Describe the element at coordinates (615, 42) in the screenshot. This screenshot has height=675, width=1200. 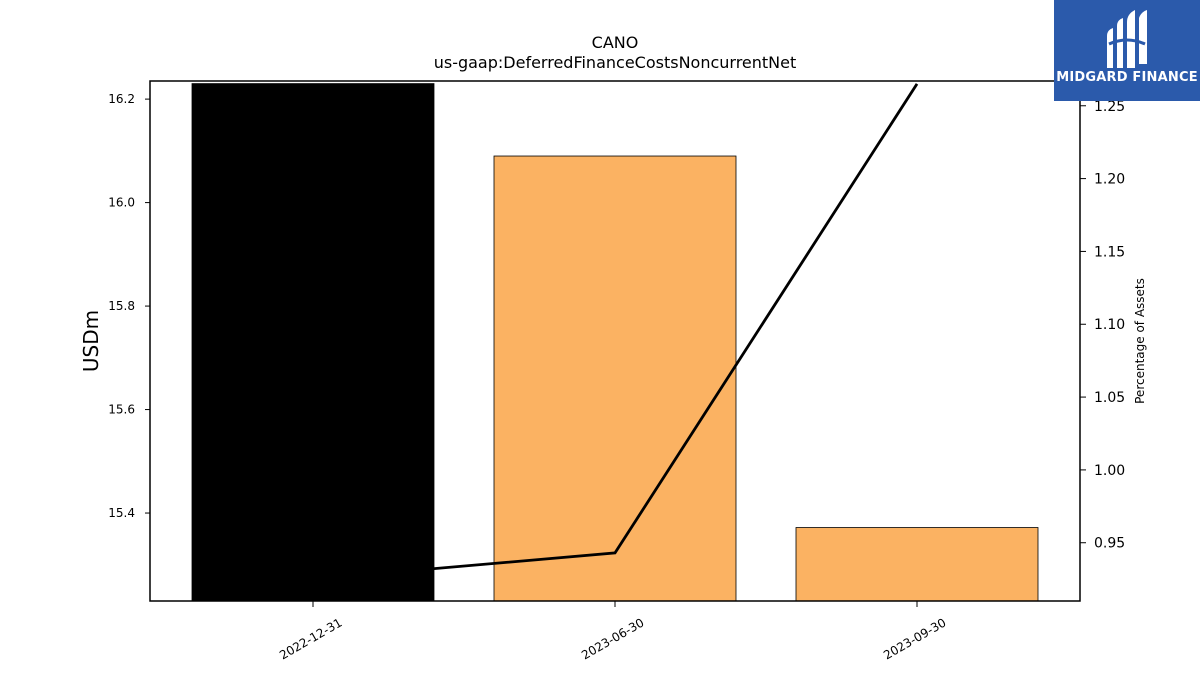
I see `chart-title: CANO` at that location.